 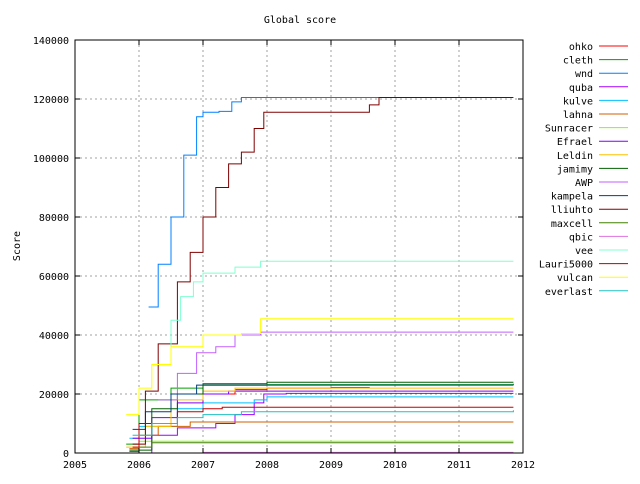 I want to click on chart-title: Global score, so click(x=300, y=20).